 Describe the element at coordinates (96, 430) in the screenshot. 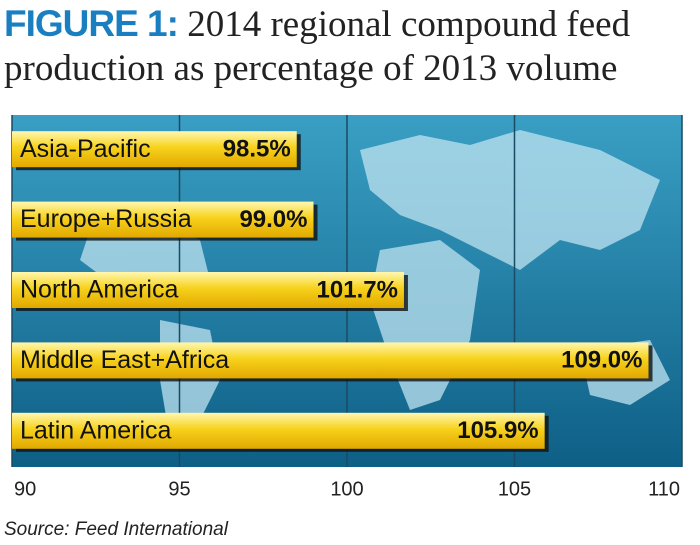

I see `category-label: Latin America` at that location.